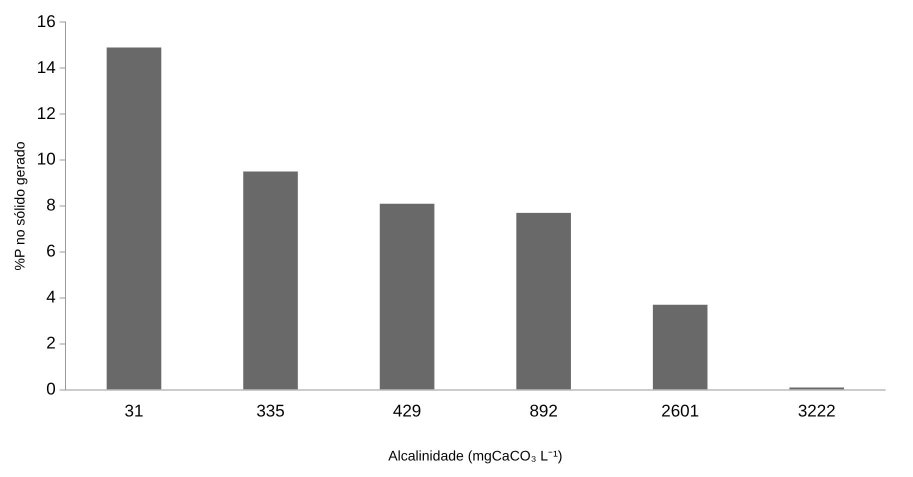 The width and height of the screenshot is (913, 477). Describe the element at coordinates (46, 21) in the screenshot. I see `y-tick-label: 16` at that location.